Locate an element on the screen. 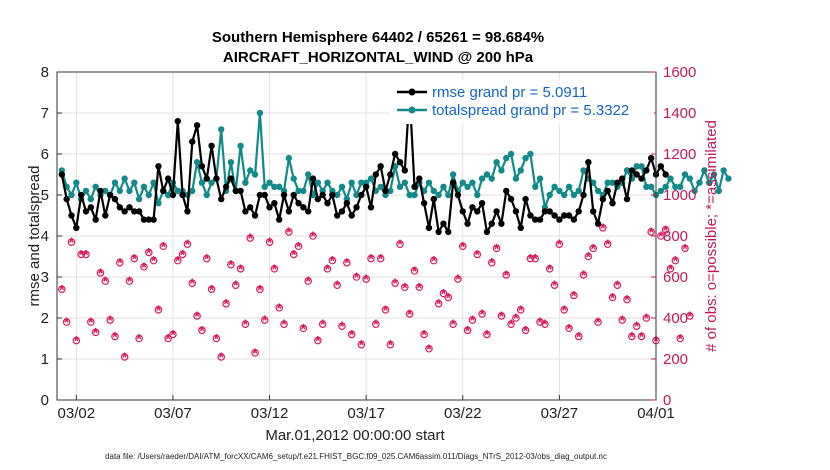 The width and height of the screenshot is (830, 470). x-tick-label: 03/12 is located at coordinates (270, 413).